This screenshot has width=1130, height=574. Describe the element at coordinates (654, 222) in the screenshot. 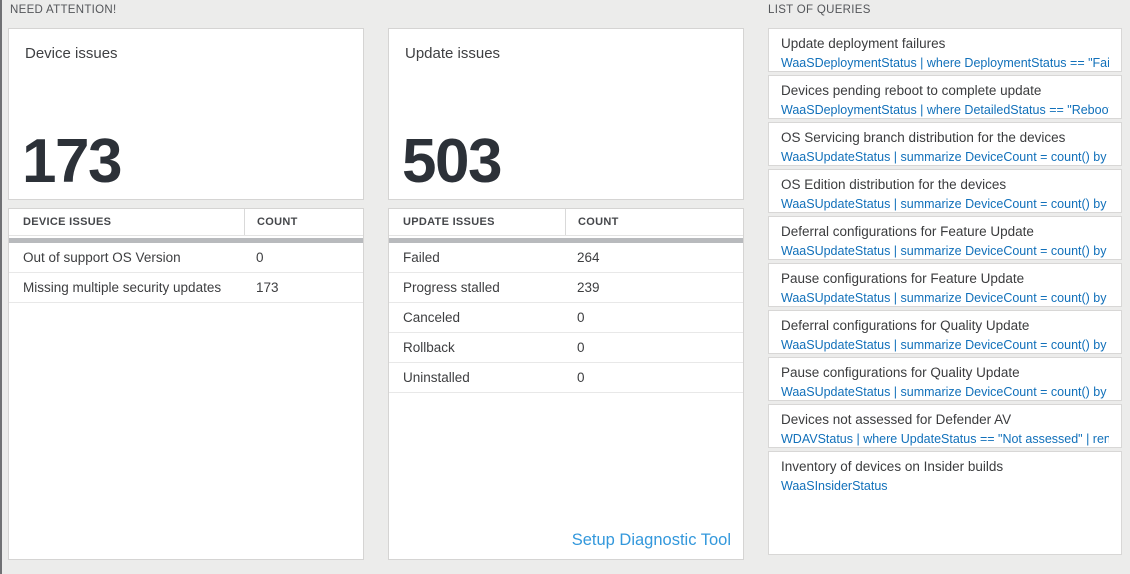

I see `update-table-header-count: COUNT` at that location.